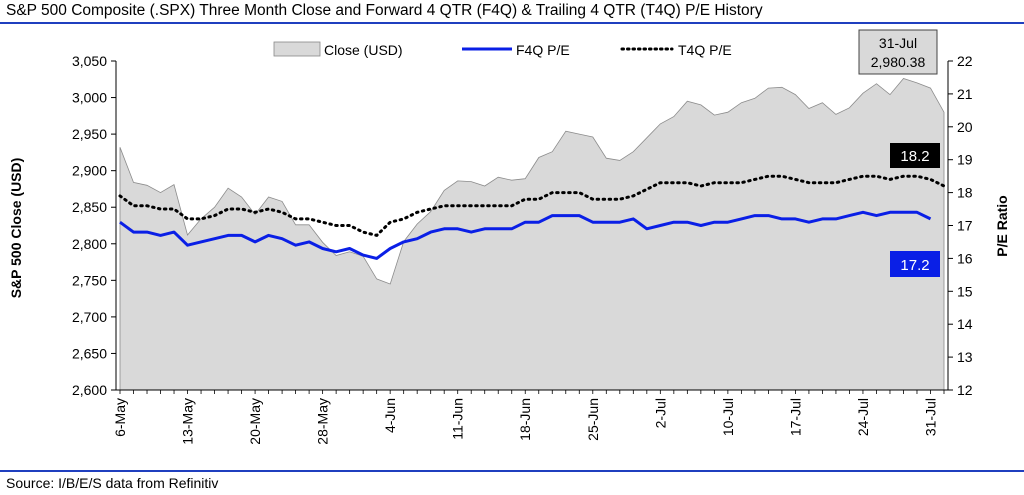  I want to click on title-rule, so click(512, 23).